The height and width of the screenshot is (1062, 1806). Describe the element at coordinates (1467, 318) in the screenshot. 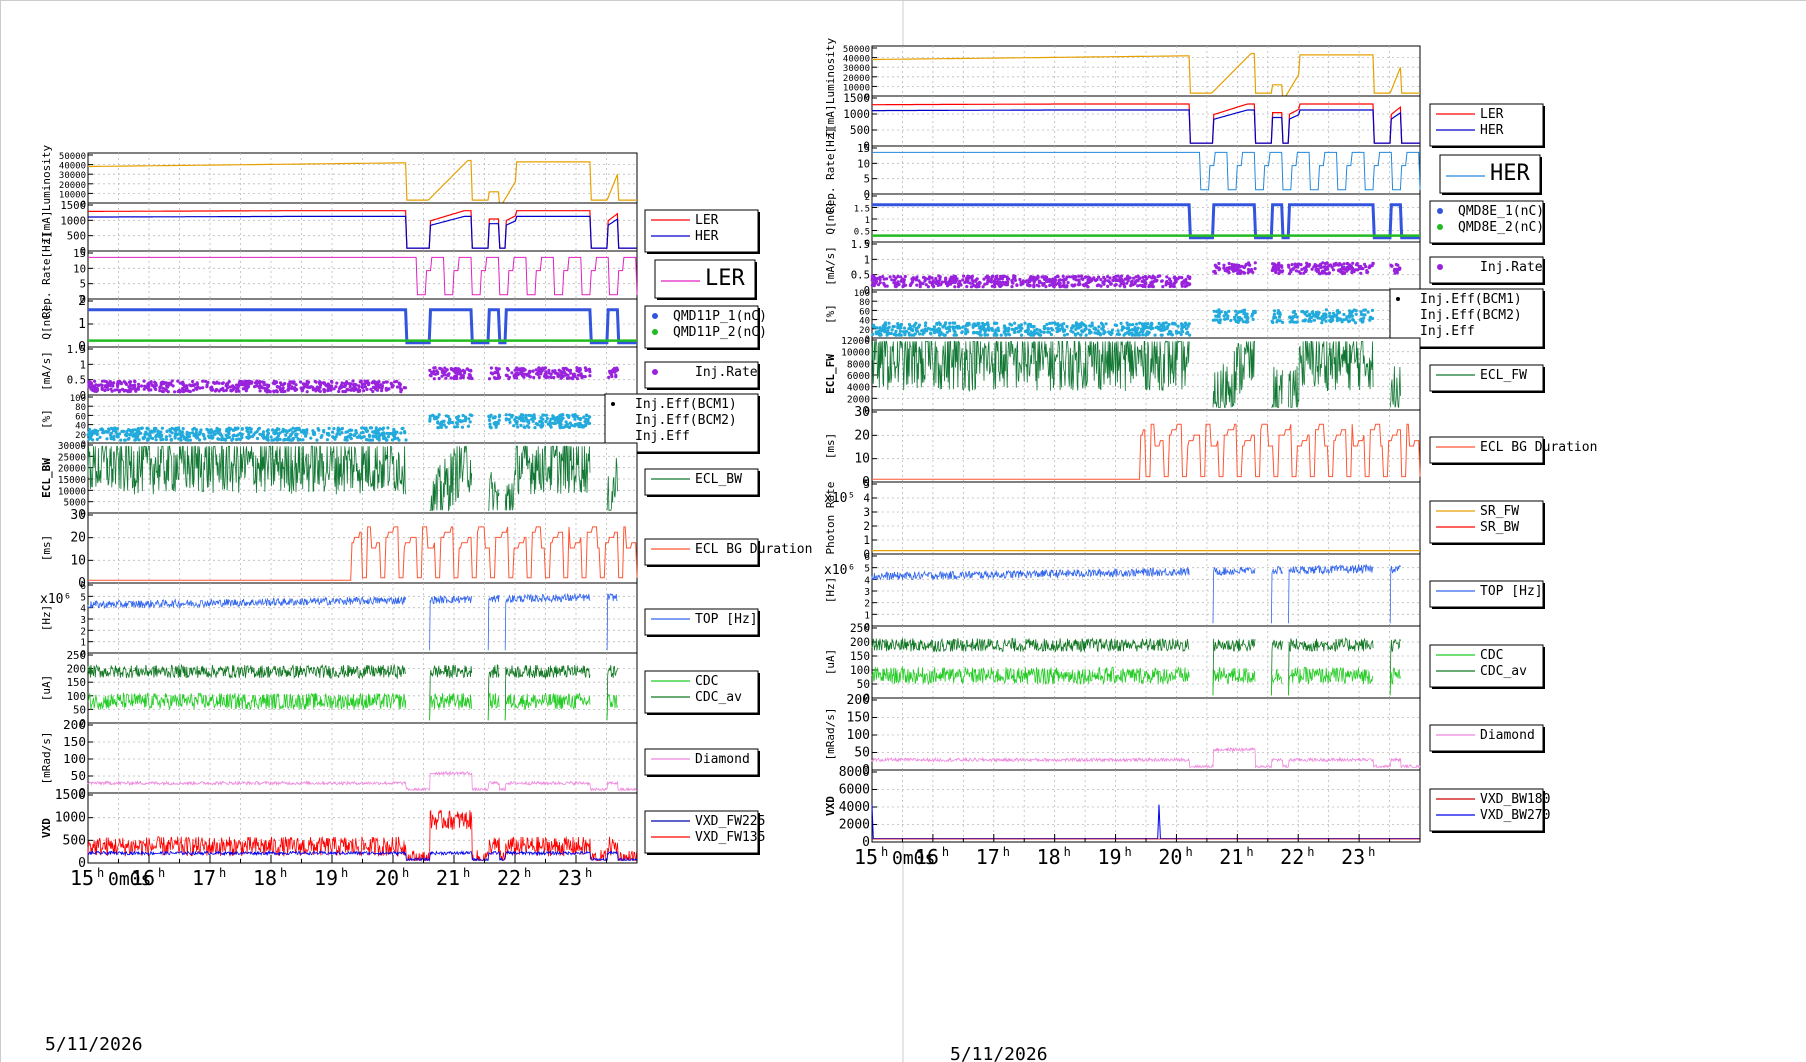

I see `legend-eff: Inj.Eff(BCM1)Inj.Eff(BCM2)Inj.Eff` at that location.